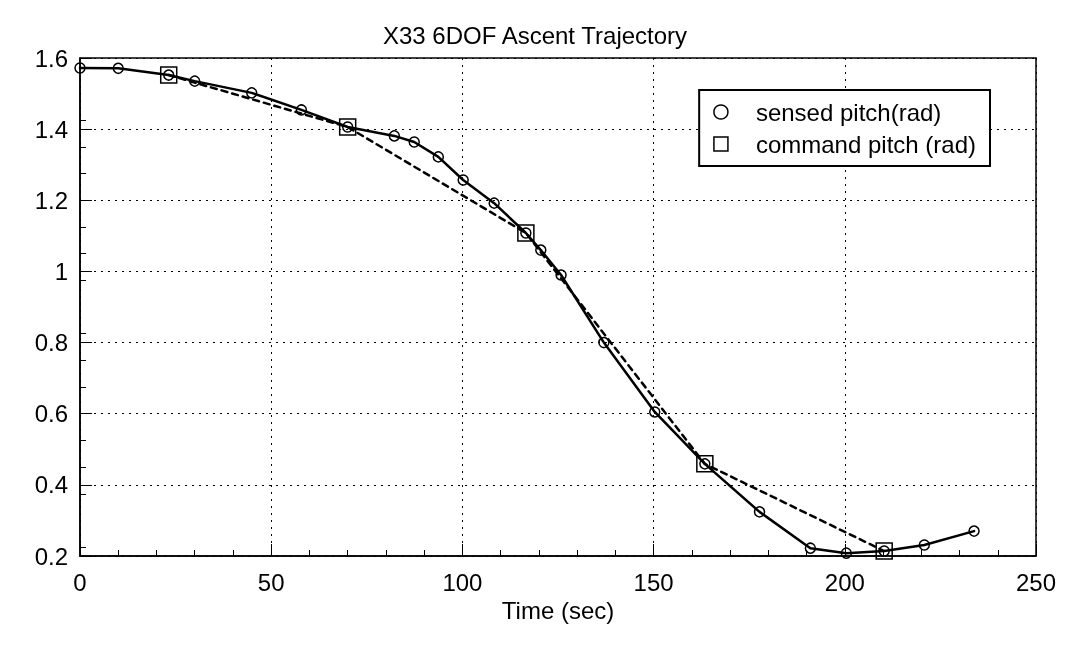  Describe the element at coordinates (844, 582) in the screenshot. I see `x-tick-label: 200` at that location.